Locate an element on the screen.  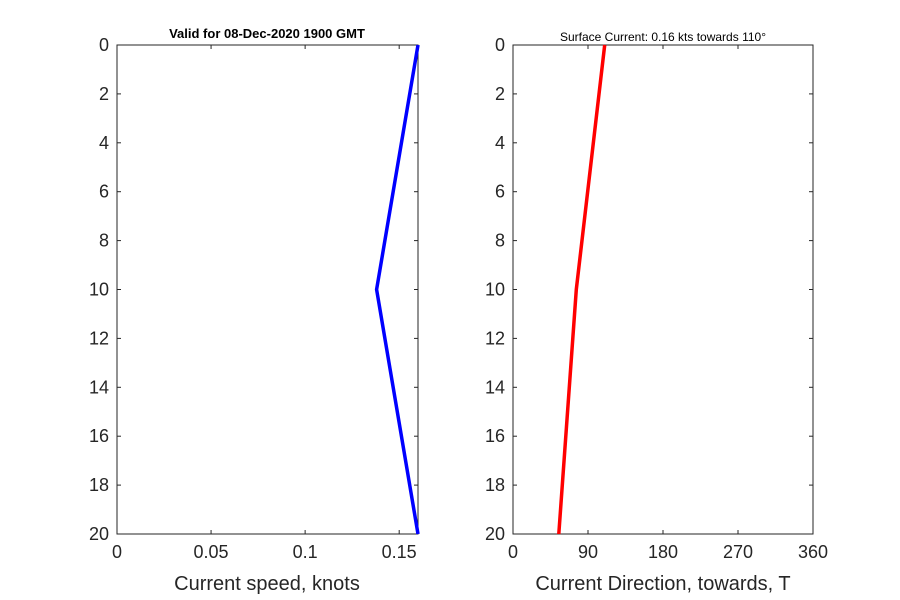
direction-y-tick-label: 14 is located at coordinates (495, 387).